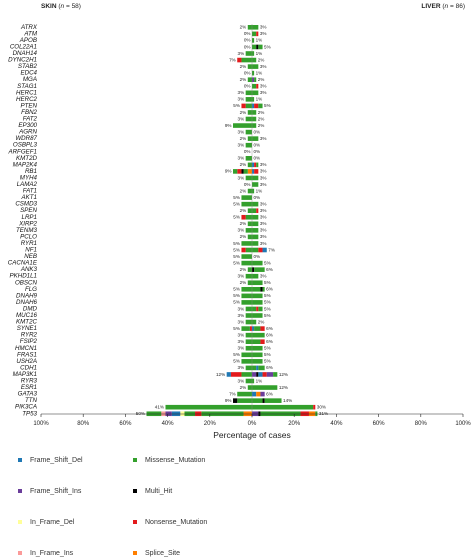 The width and height of the screenshot is (476, 557). I want to click on x-tick-label: 80%, so click(421, 424).